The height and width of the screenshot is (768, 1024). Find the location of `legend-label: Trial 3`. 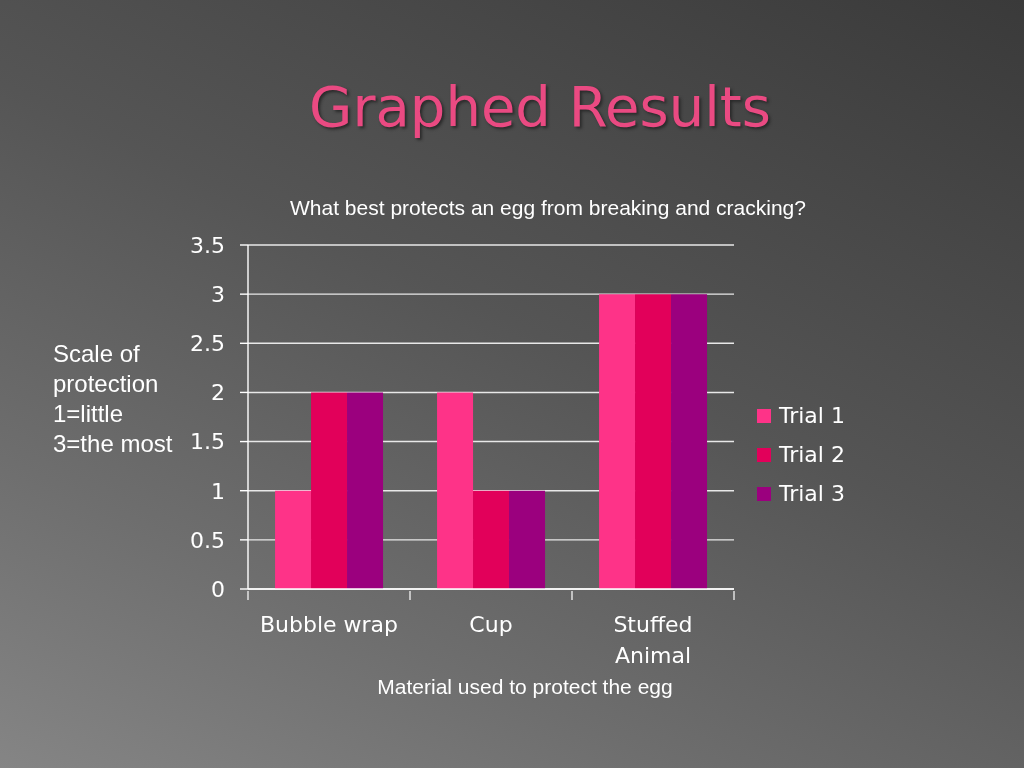

legend-label: Trial 3 is located at coordinates (812, 493).